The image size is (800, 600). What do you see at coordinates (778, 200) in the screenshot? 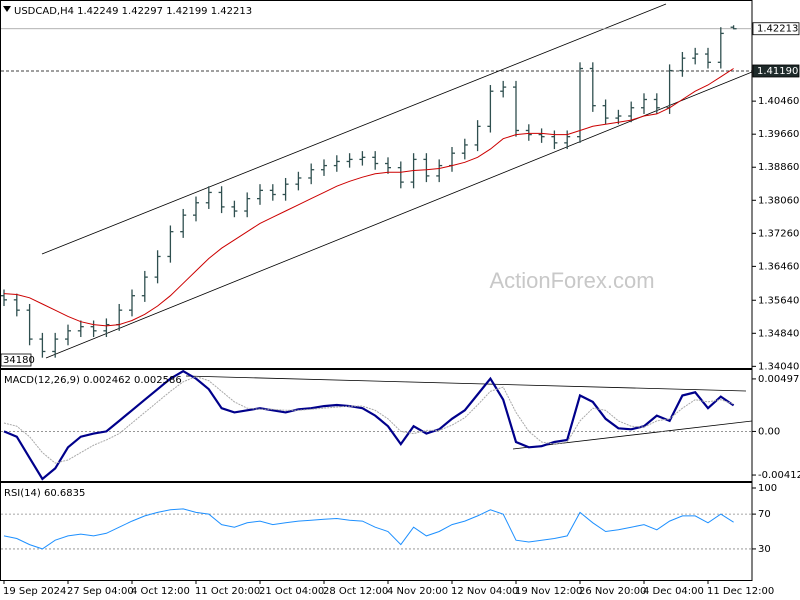
I see `y-tick-label: 1.38060` at bounding box center [778, 200].